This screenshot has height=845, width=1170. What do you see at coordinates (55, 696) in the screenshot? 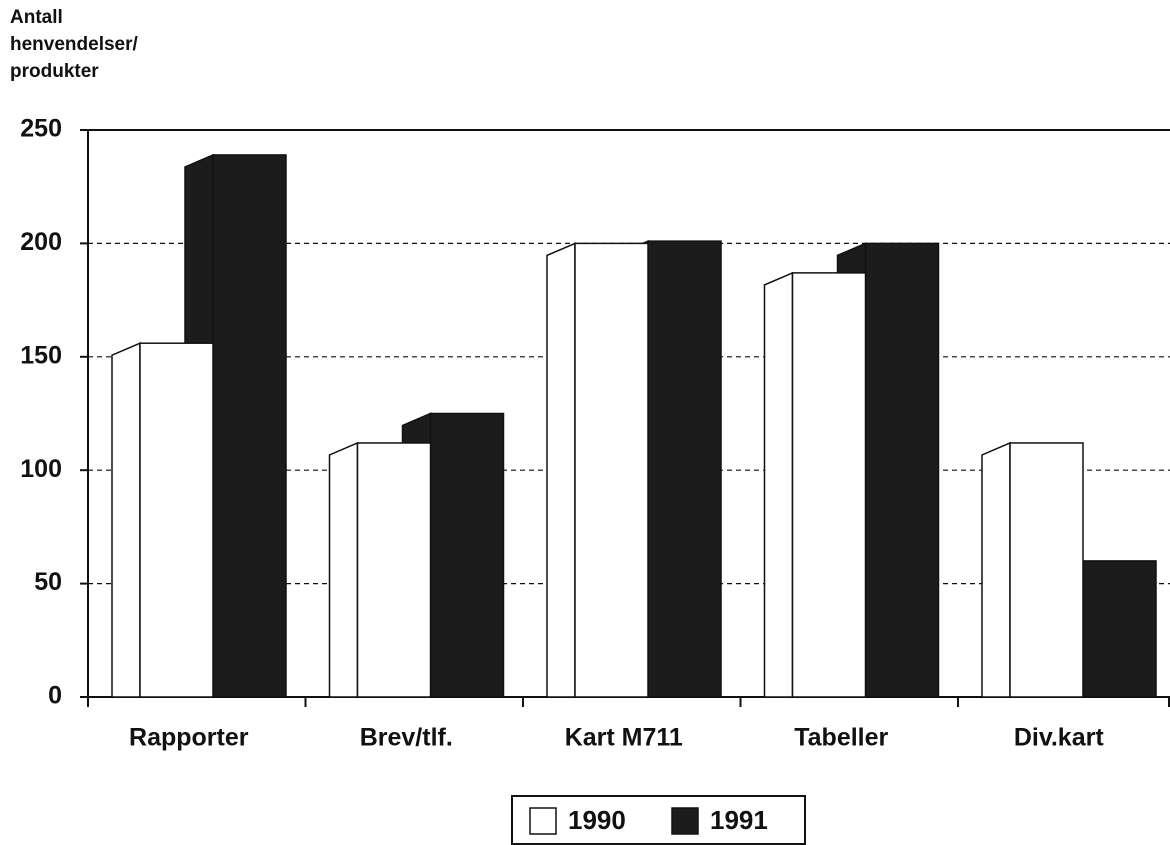
I see `y-tick-label: 0` at bounding box center [55, 696].